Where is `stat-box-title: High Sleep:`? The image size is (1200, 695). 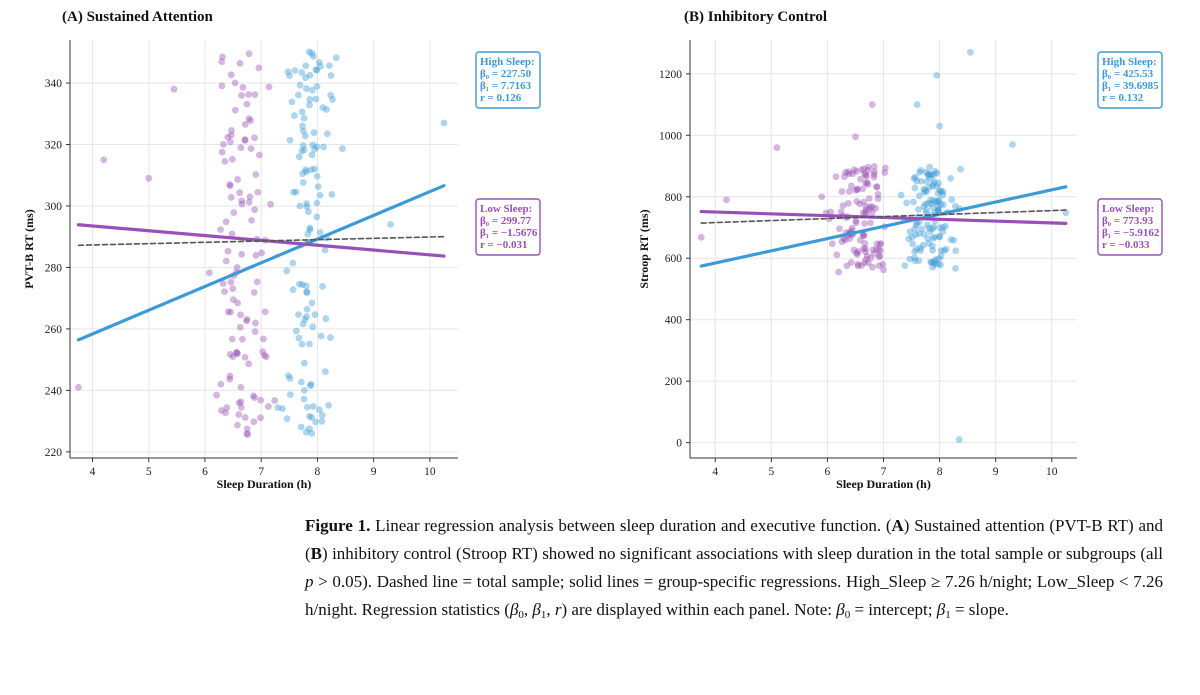
stat-box-title: High Sleep: is located at coordinates (1129, 62).